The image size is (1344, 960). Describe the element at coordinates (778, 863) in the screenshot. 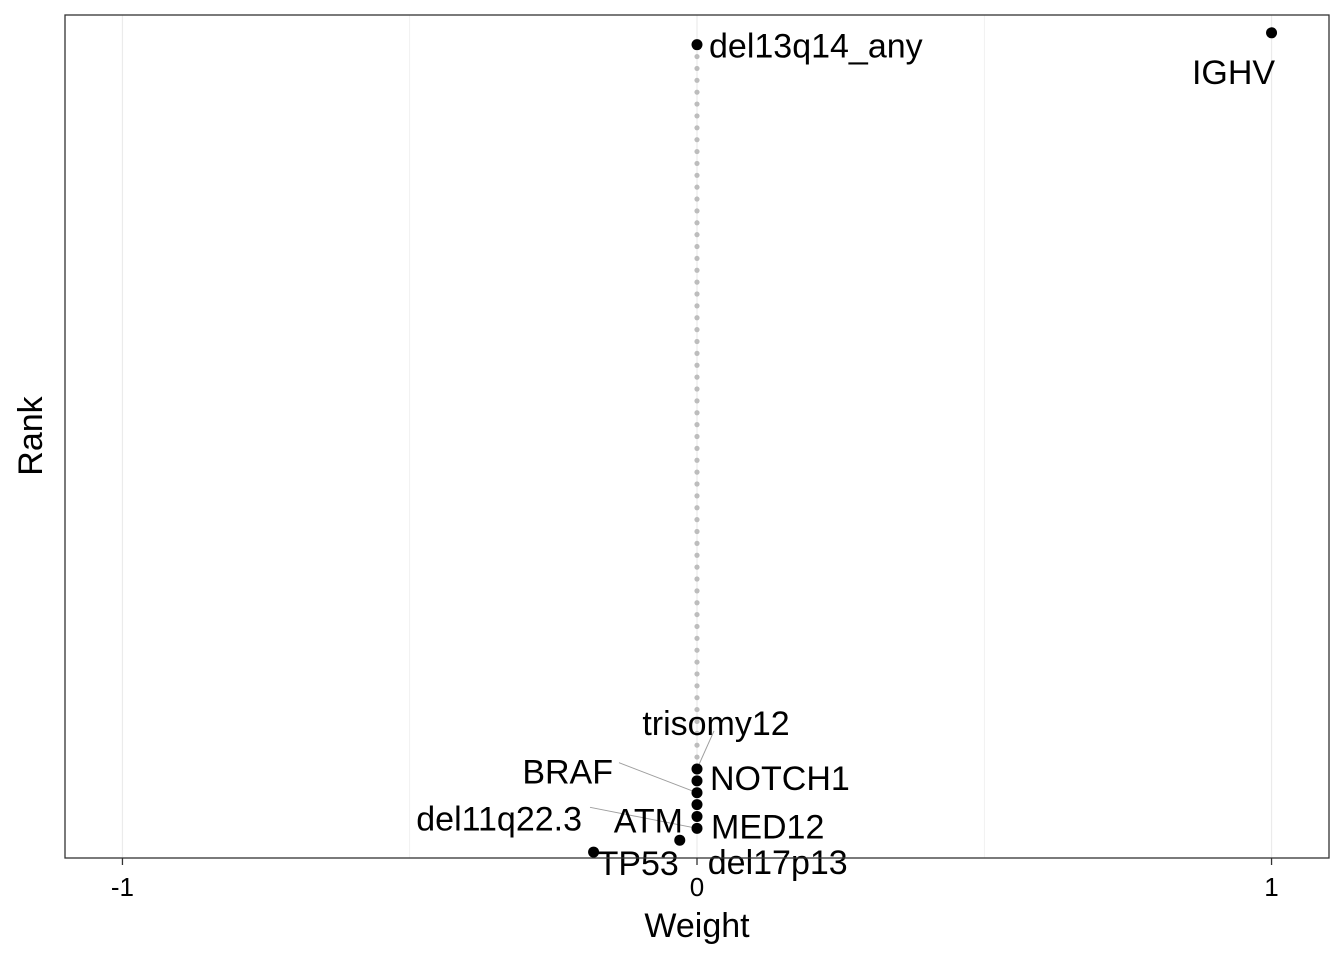

I see `point-label: del17p13` at that location.